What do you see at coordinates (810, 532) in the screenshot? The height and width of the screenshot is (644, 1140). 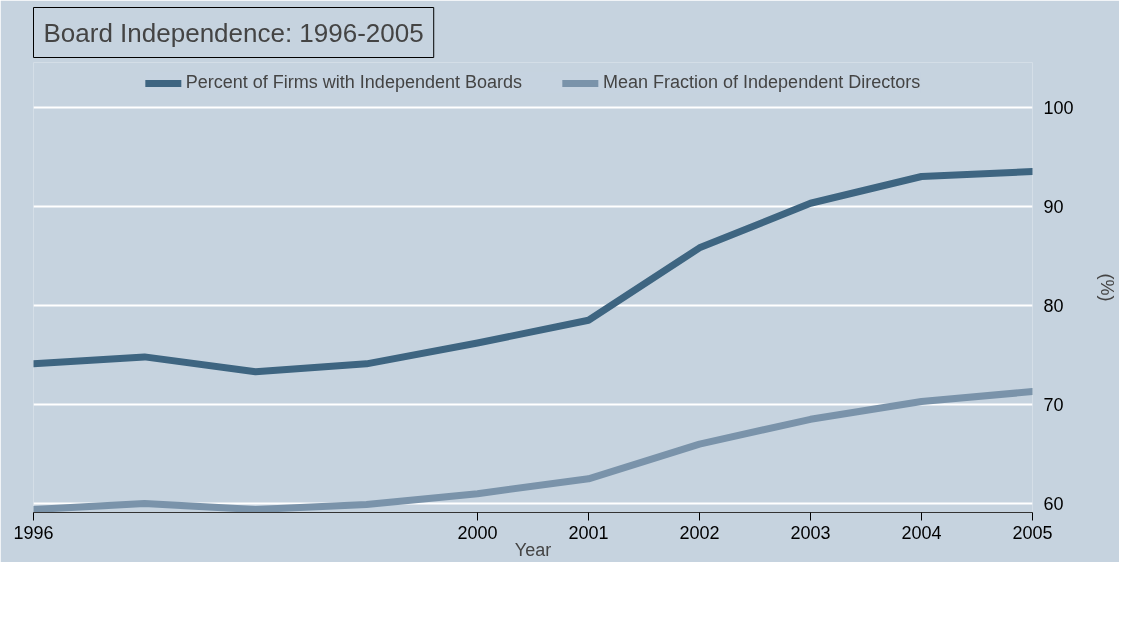 I see `x-tick-label: 2003` at bounding box center [810, 532].